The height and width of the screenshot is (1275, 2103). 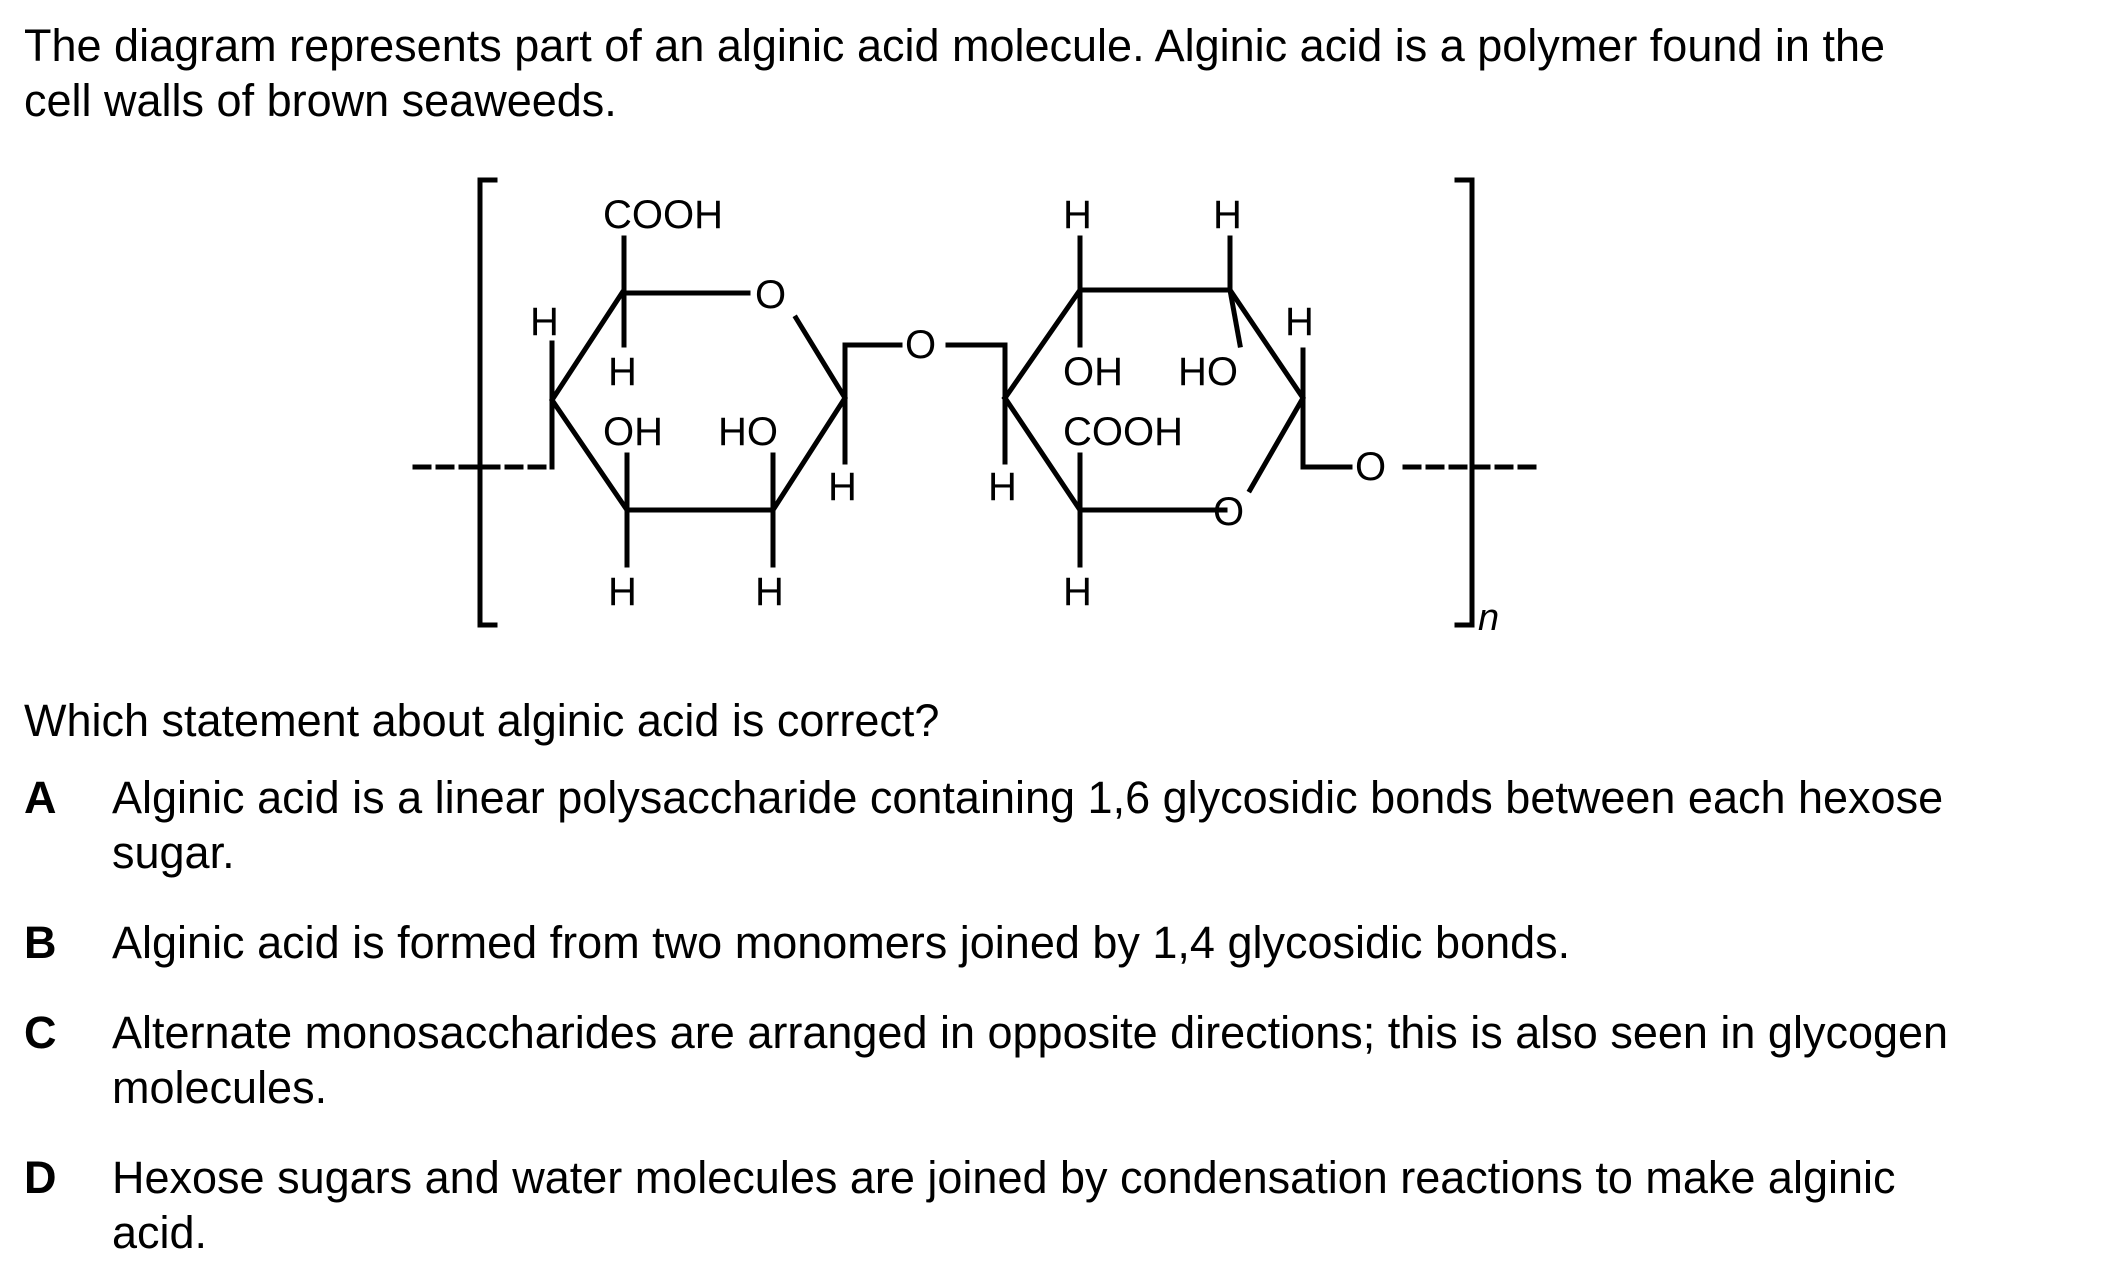 What do you see at coordinates (925, 371) in the screenshot?
I see `glycosidic-bridge` at bounding box center [925, 371].